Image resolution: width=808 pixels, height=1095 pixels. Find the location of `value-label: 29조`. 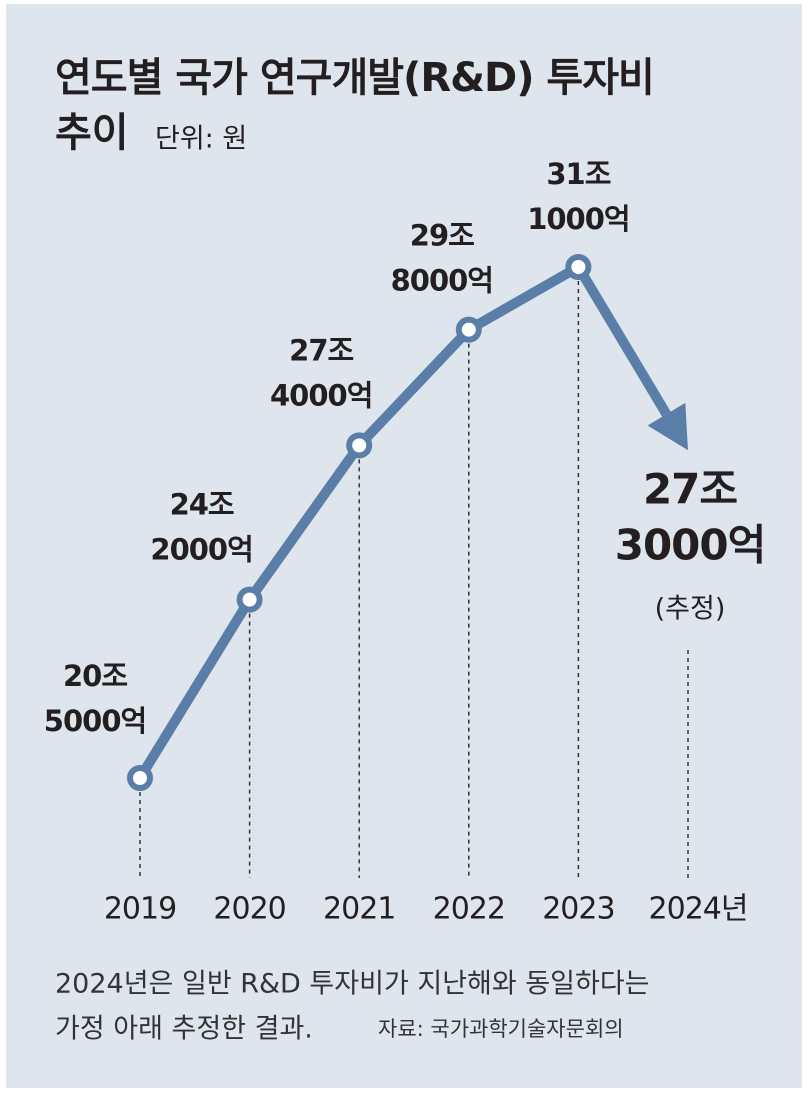

value-label: 29조 is located at coordinates (442, 236).